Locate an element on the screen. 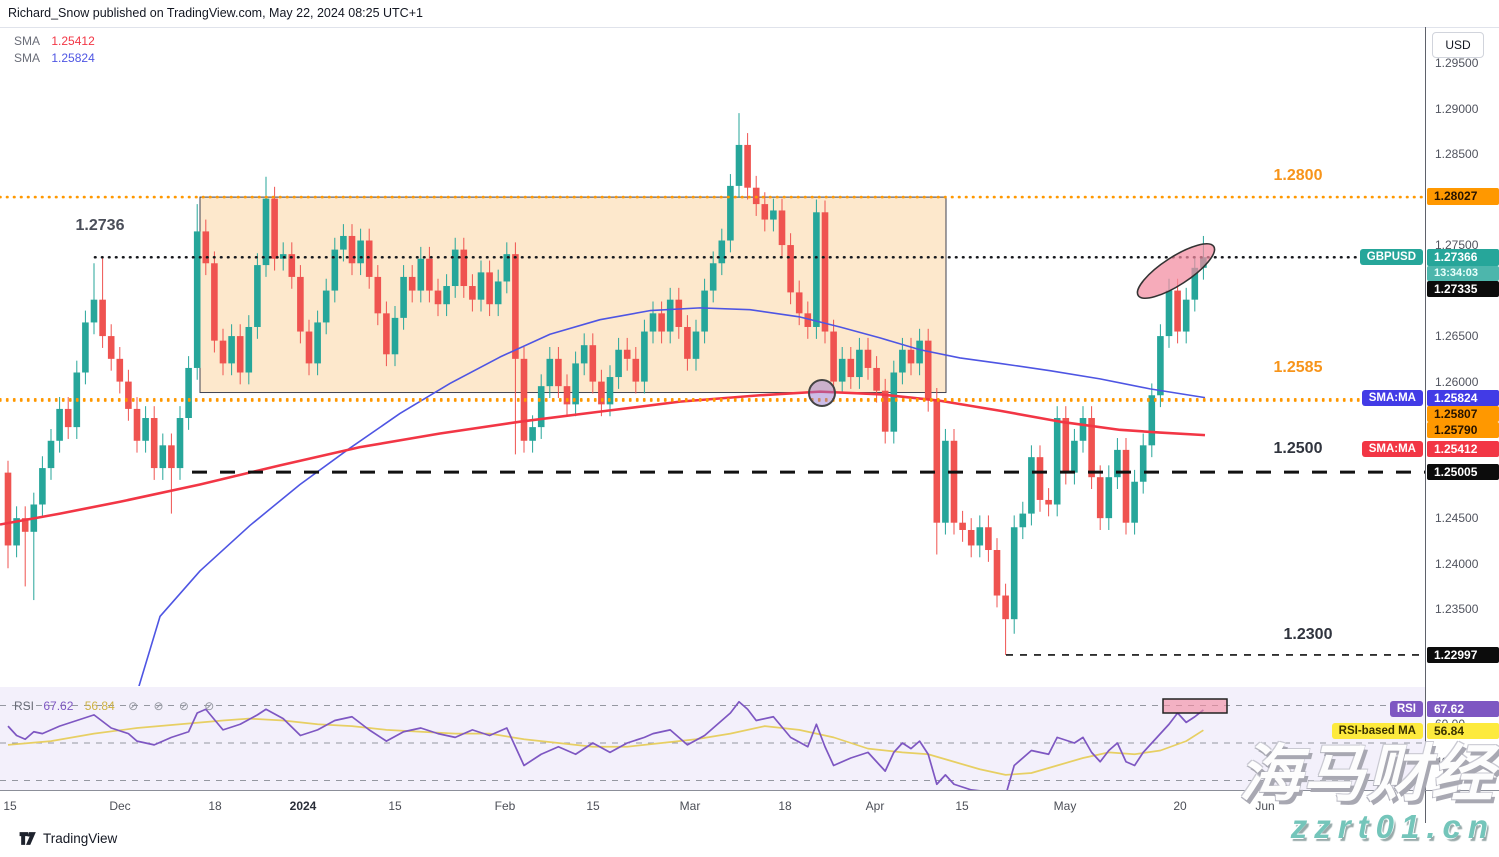 The height and width of the screenshot is (857, 1499). hidden-plots-icons: ⊘ ⊘ ⊘ ⊘ is located at coordinates (174, 706).